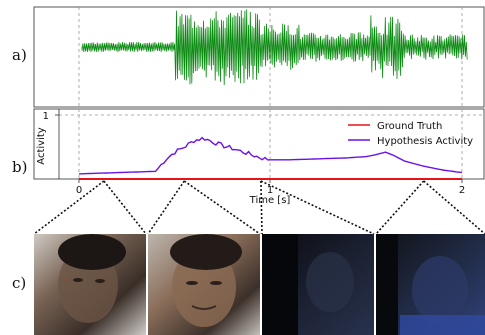 The width and height of the screenshot is (485, 335). What do you see at coordinates (400, 207) in the screenshot?
I see `connector-4-left` at bounding box center [400, 207].